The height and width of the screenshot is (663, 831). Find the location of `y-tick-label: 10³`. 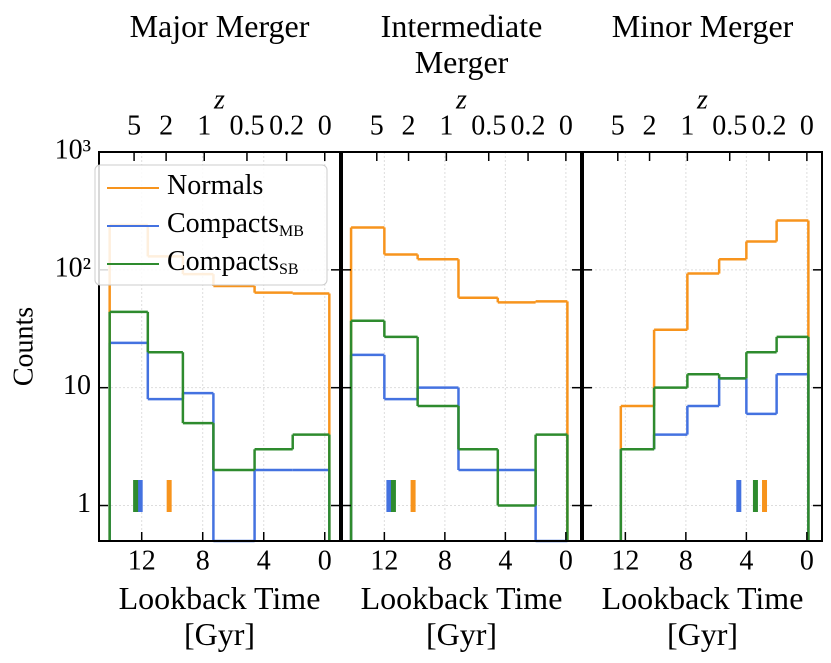

y-tick-label: 10³ is located at coordinates (73, 149).